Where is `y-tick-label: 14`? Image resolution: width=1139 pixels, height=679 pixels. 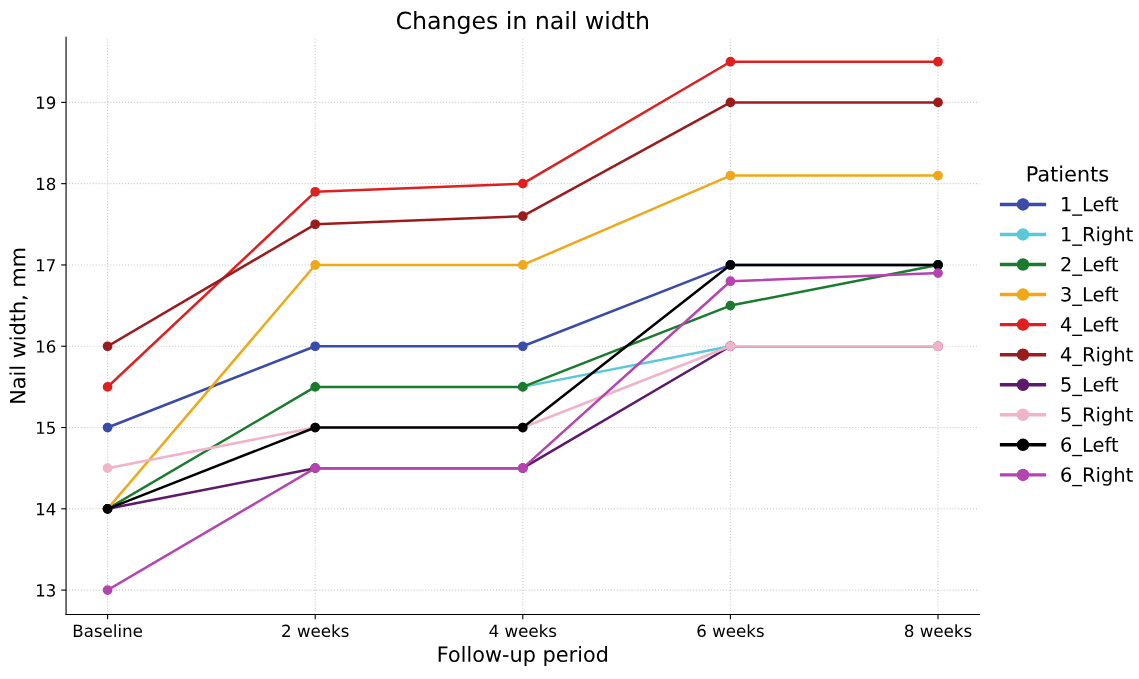 y-tick-label: 14 is located at coordinates (46, 509).